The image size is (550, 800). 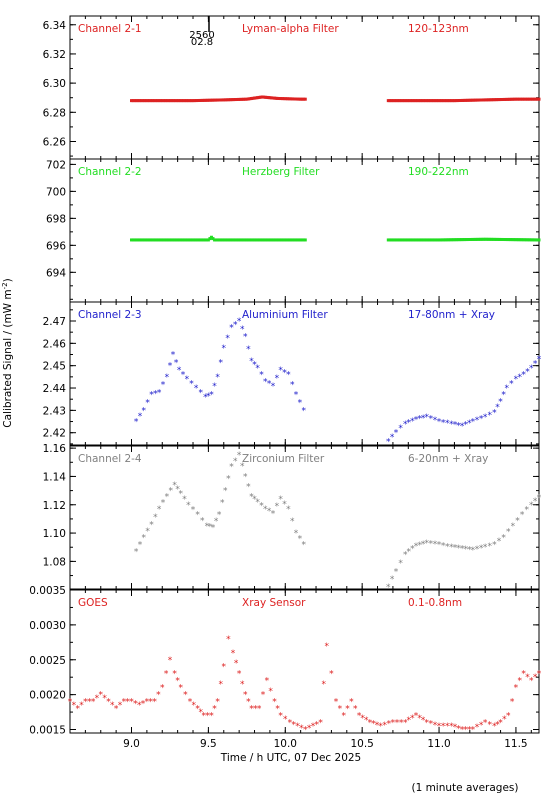 What do you see at coordinates (290, 29) in the screenshot?
I see `panel-label: Lyman-alpha Filter` at bounding box center [290, 29].